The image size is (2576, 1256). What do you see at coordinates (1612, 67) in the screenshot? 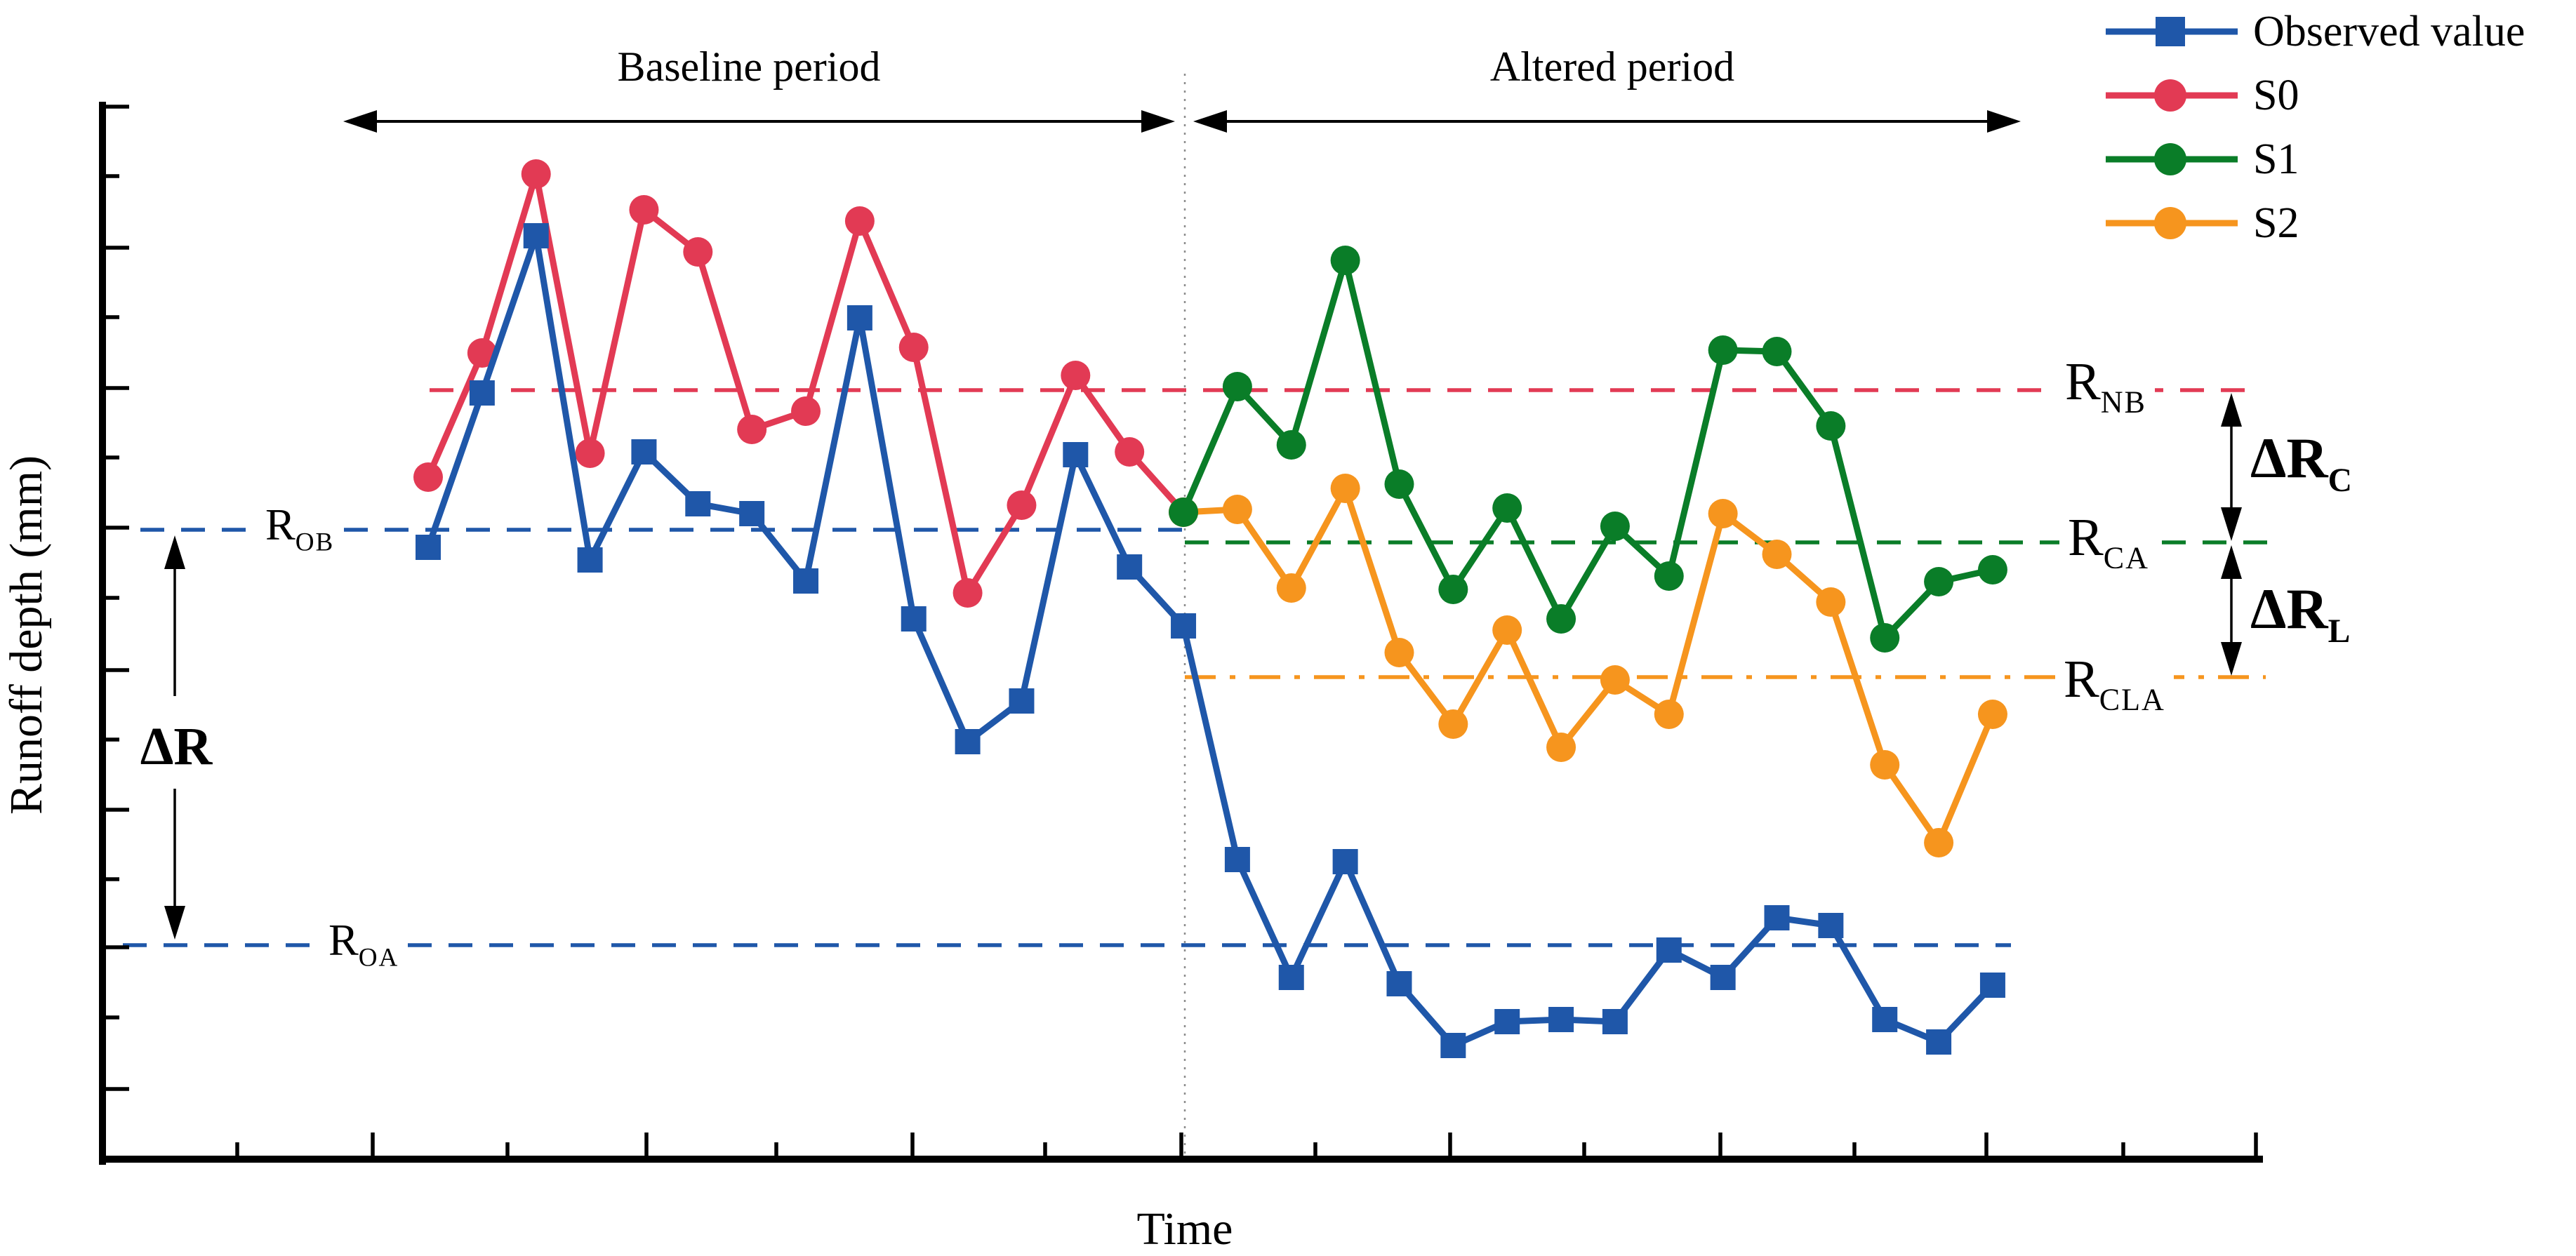
I see `period-label-altered: Altered period` at bounding box center [1612, 67].